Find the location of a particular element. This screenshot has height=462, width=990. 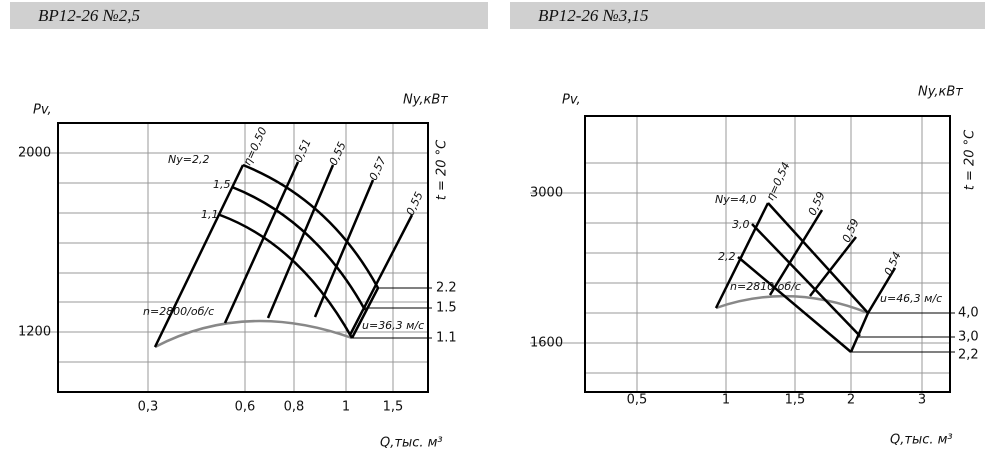

speed-label: n=2800/об/с is located at coordinates (178, 311).